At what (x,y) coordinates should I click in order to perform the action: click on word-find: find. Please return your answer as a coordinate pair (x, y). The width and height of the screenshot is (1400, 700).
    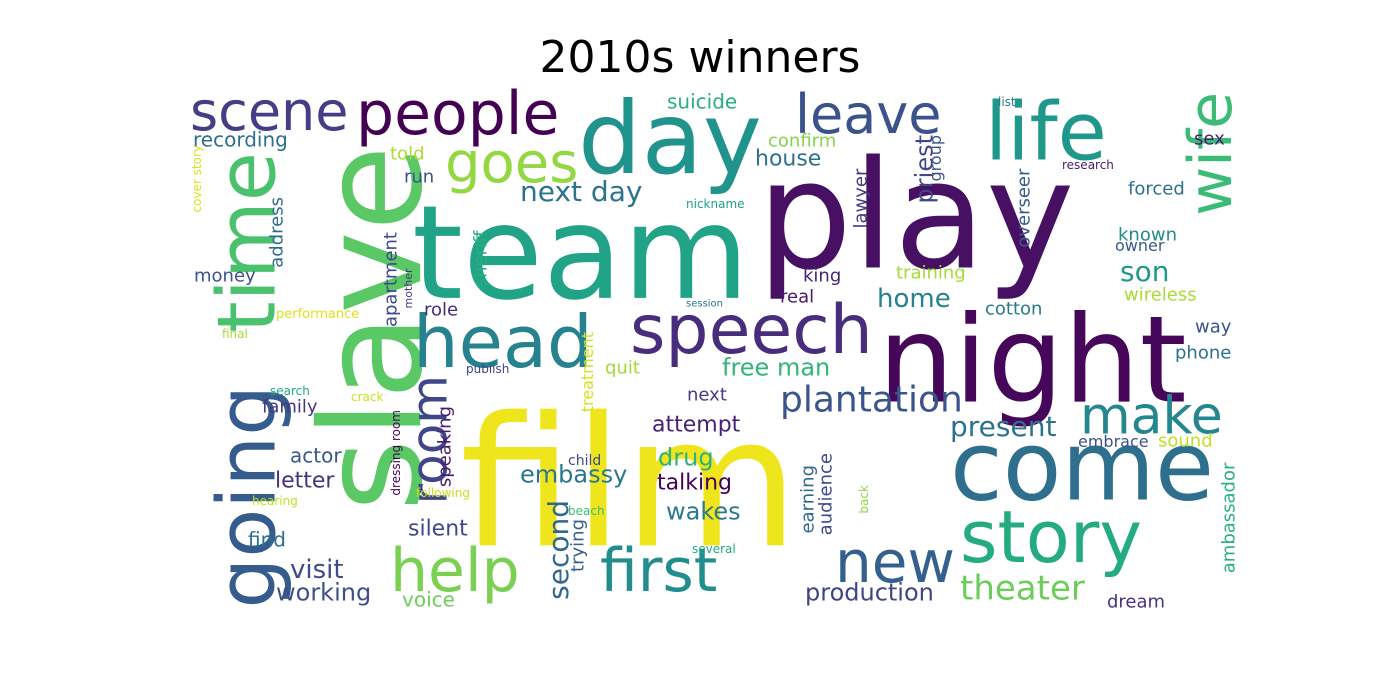
    Looking at the image, I should click on (267, 540).